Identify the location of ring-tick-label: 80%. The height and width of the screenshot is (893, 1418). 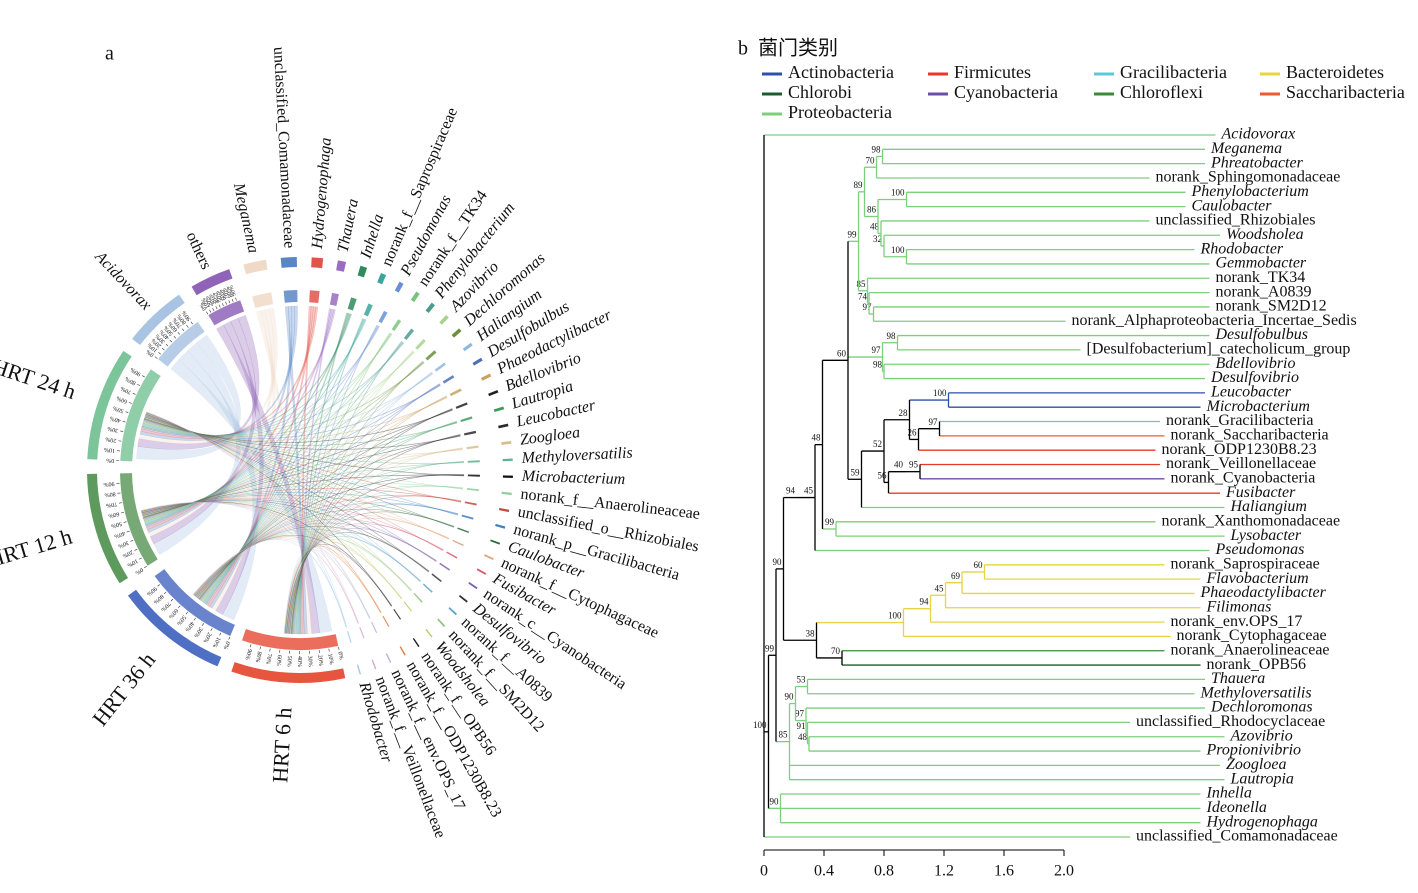
(258, 657).